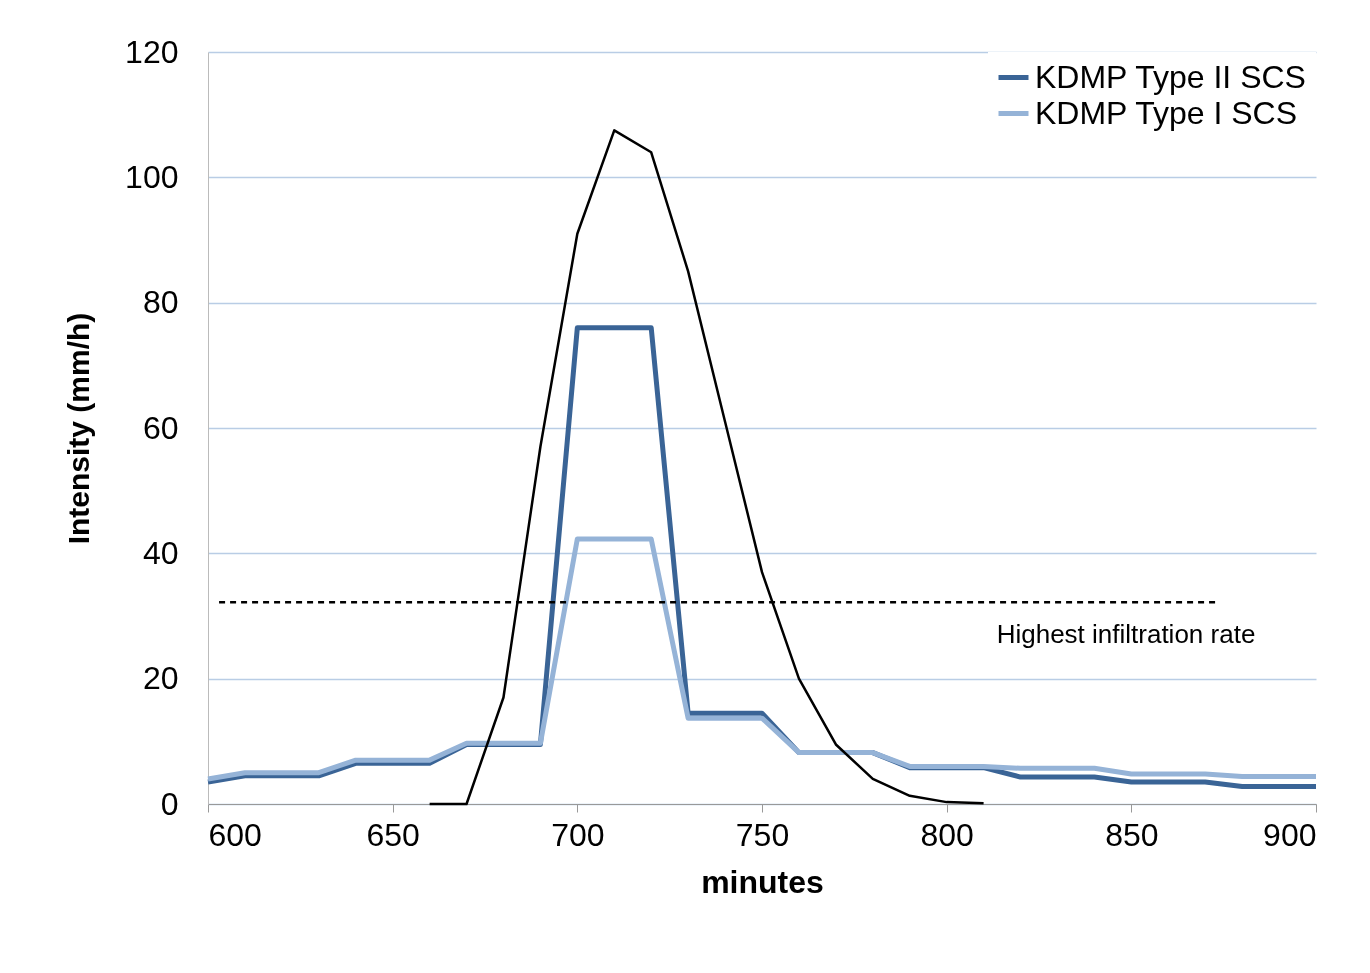  What do you see at coordinates (393, 834) in the screenshot?
I see `x-tick-label: 650` at bounding box center [393, 834].